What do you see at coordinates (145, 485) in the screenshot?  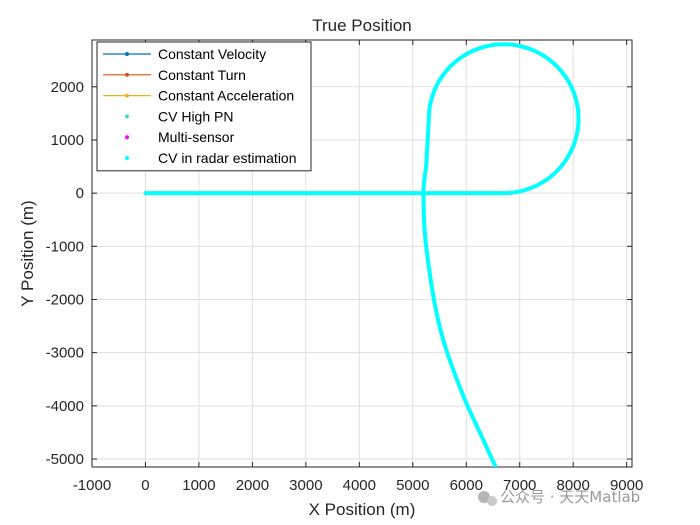 I see `x-tick-label: 0` at bounding box center [145, 485].